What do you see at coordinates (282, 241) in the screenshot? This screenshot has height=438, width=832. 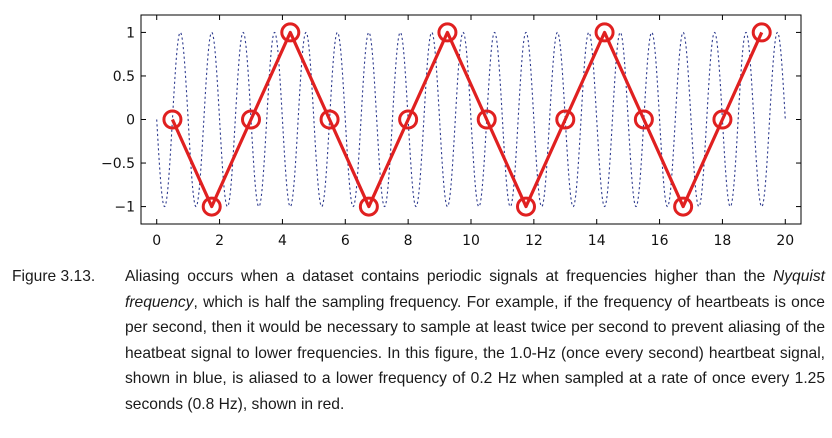 I see `x-tick-label: 4` at bounding box center [282, 241].